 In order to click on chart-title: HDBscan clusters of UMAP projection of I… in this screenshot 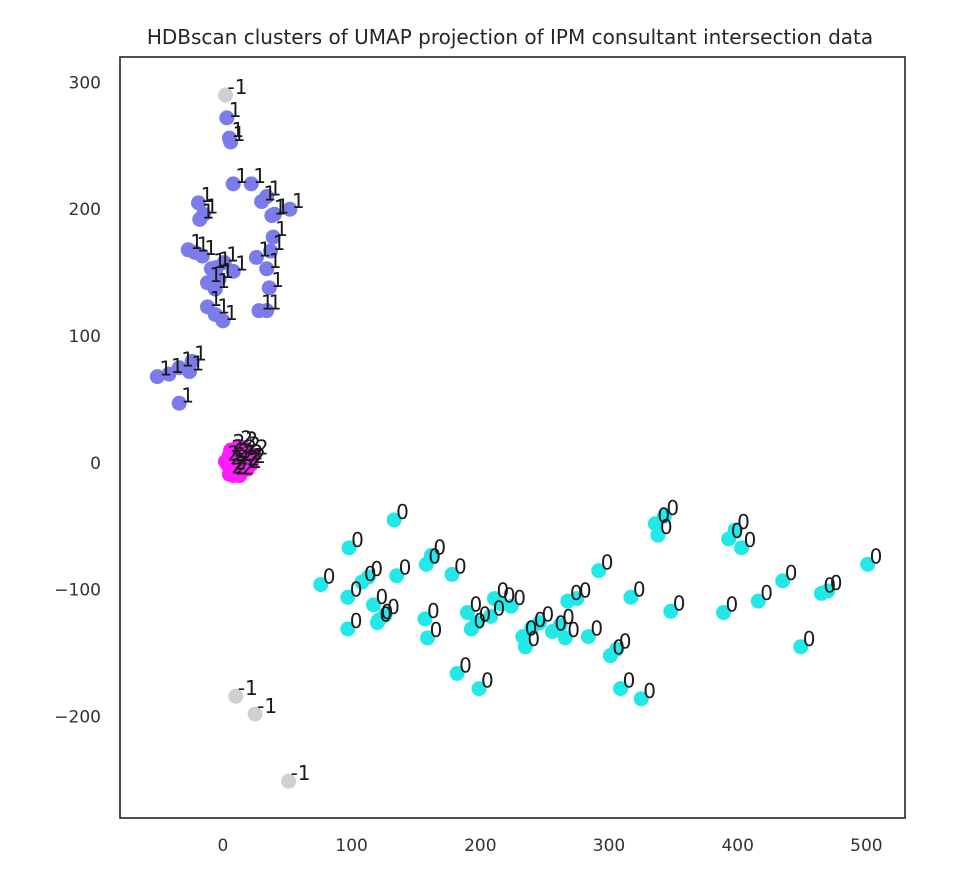, I will do `click(510, 37)`.